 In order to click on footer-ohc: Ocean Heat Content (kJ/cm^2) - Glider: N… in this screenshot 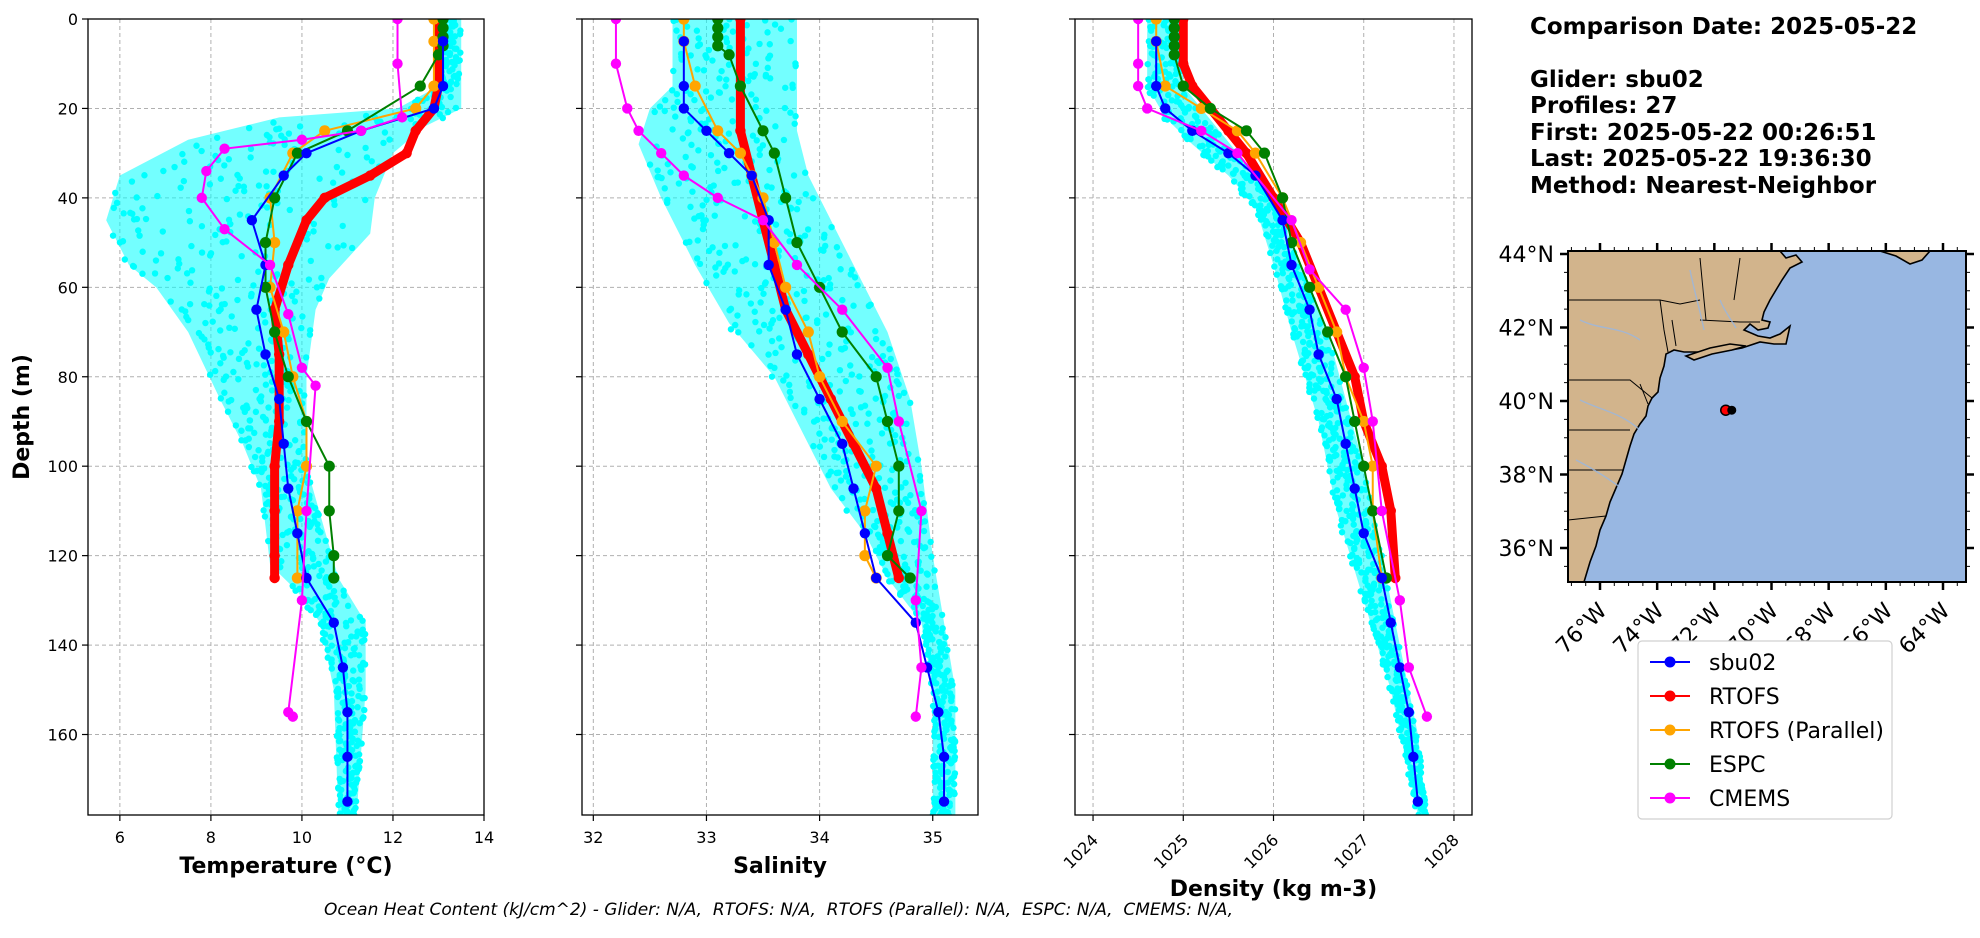, I will do `click(779, 910)`.